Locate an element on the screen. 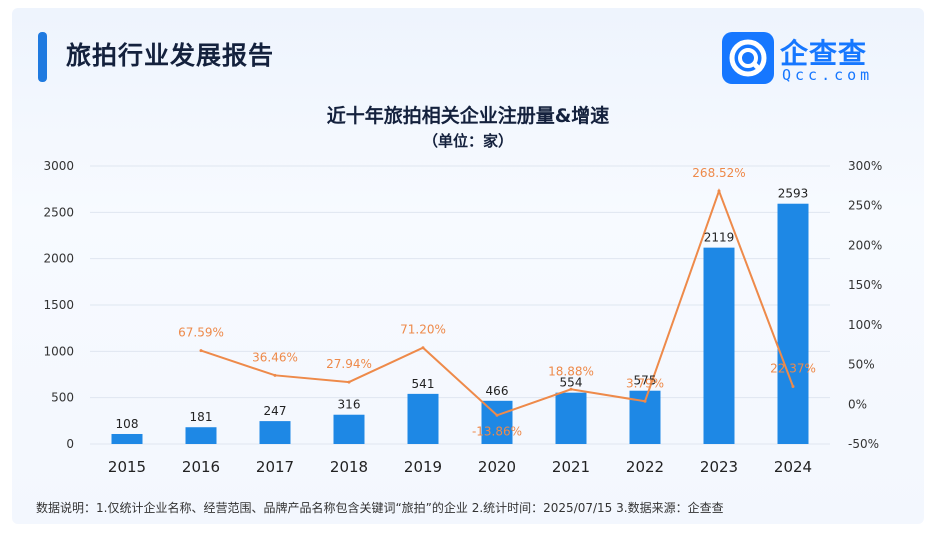 The image size is (936, 534). y-left-tick-label: 2500 is located at coordinates (58, 212).